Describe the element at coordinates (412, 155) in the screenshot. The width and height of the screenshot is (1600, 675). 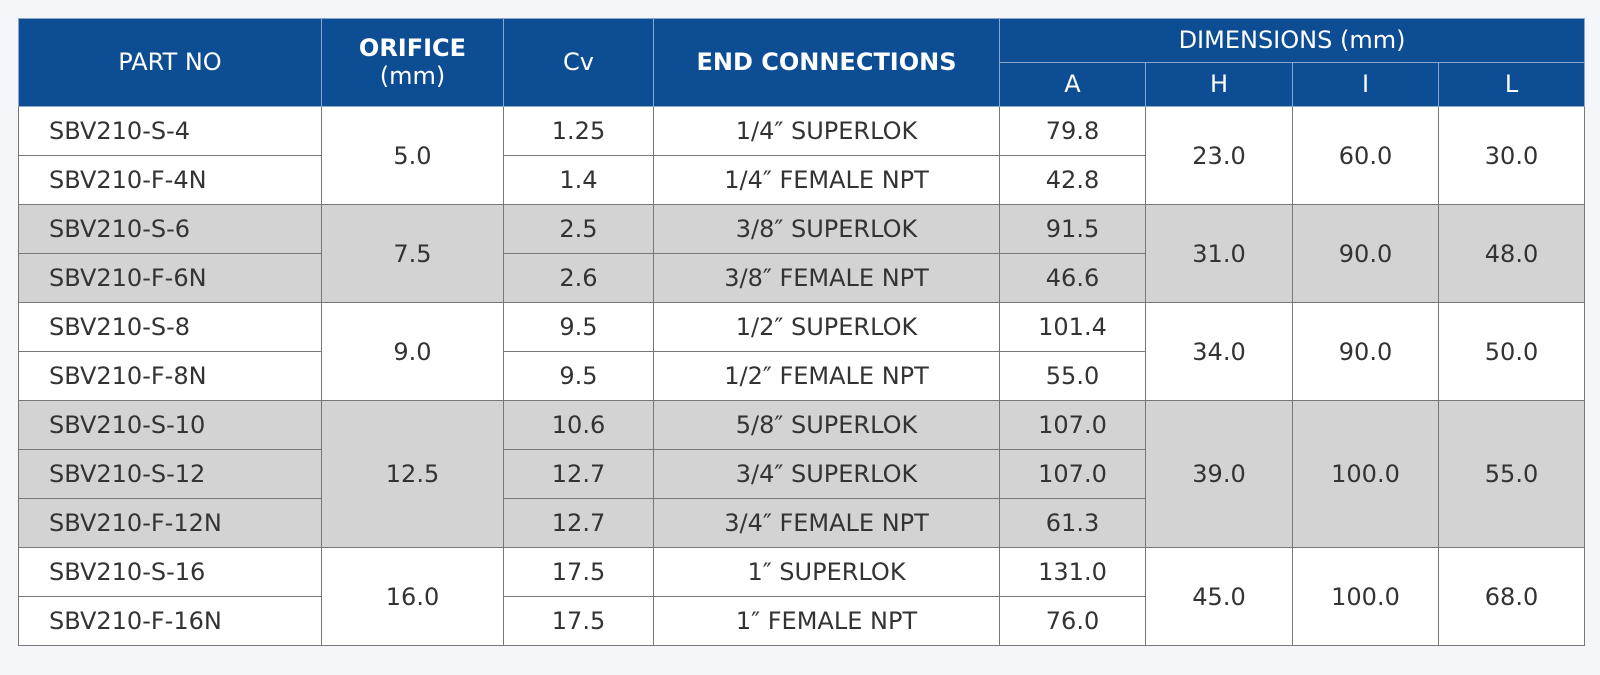
I see `orifice: 5.0` at that location.